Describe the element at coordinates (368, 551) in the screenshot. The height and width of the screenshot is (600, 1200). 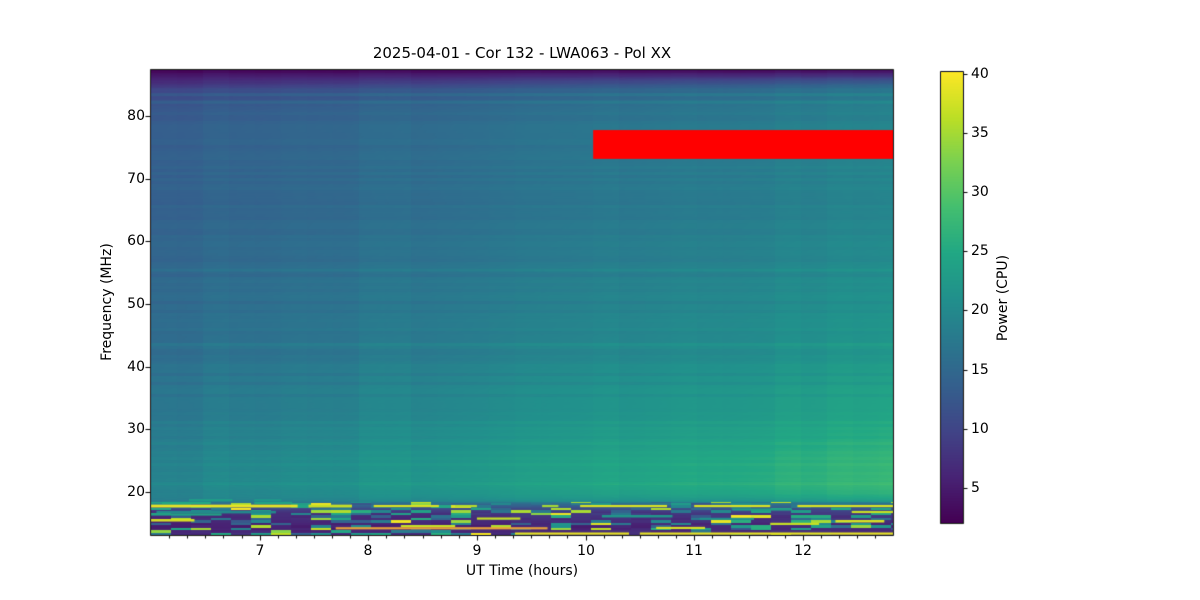
I see `x-tick-label: 8` at that location.